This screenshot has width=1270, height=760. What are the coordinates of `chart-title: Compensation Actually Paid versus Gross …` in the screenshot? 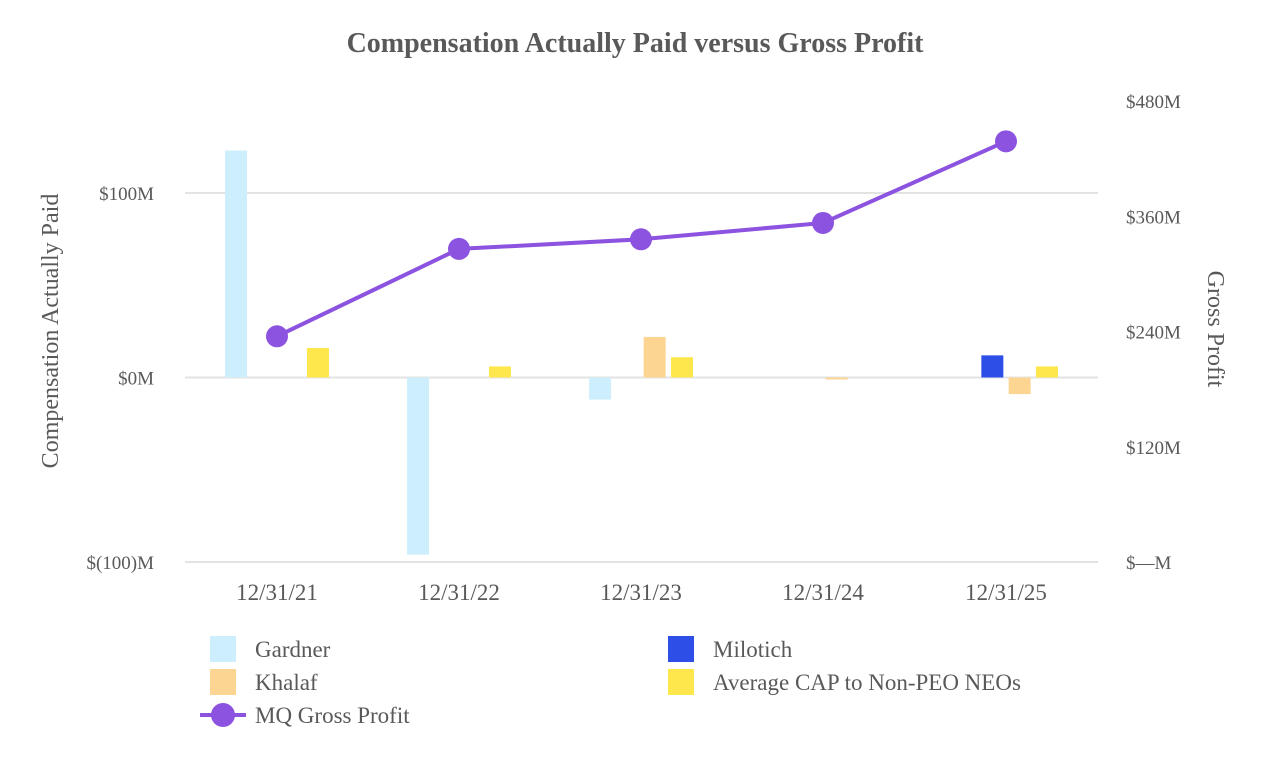 It's located at (636, 43).